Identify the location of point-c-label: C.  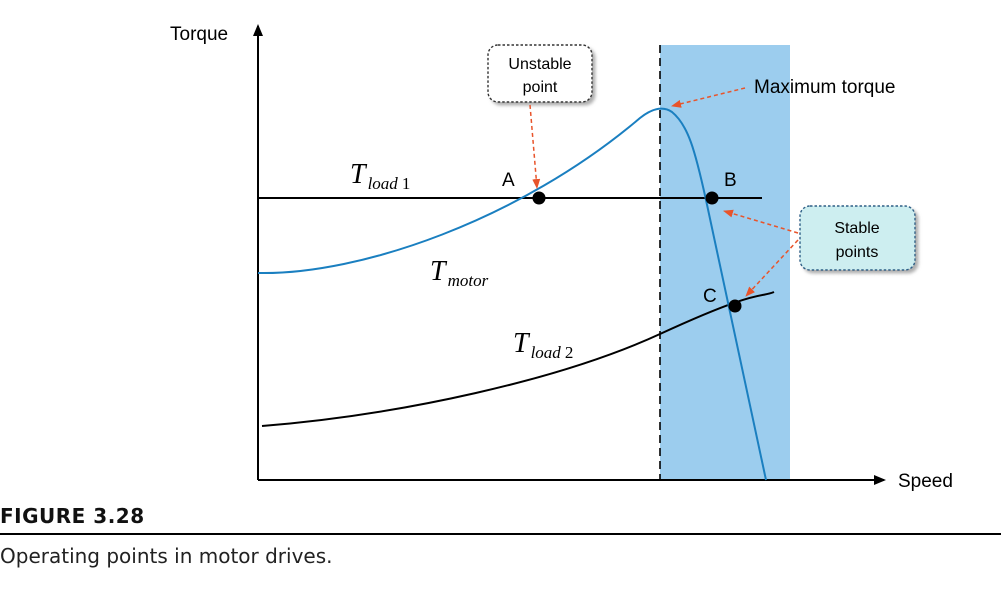
(710, 296).